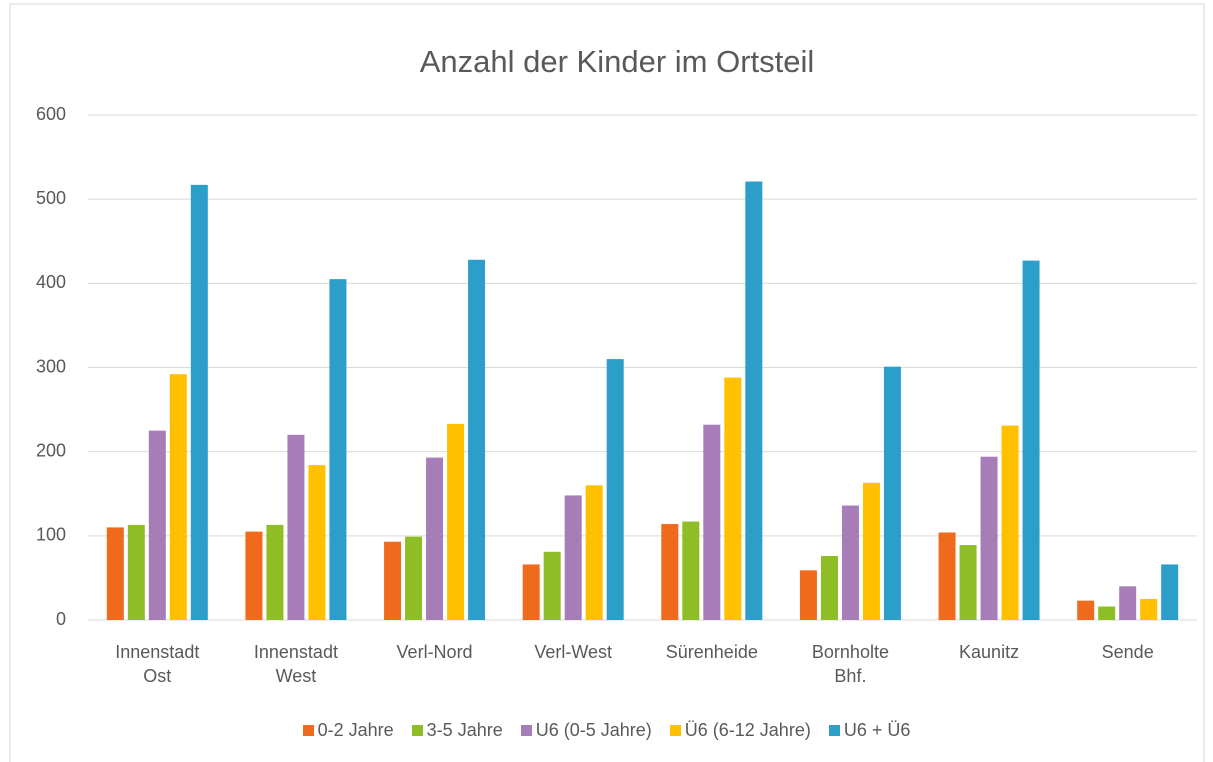 The height and width of the screenshot is (762, 1213). I want to click on x-tick-label: Kaunitz, so click(989, 652).